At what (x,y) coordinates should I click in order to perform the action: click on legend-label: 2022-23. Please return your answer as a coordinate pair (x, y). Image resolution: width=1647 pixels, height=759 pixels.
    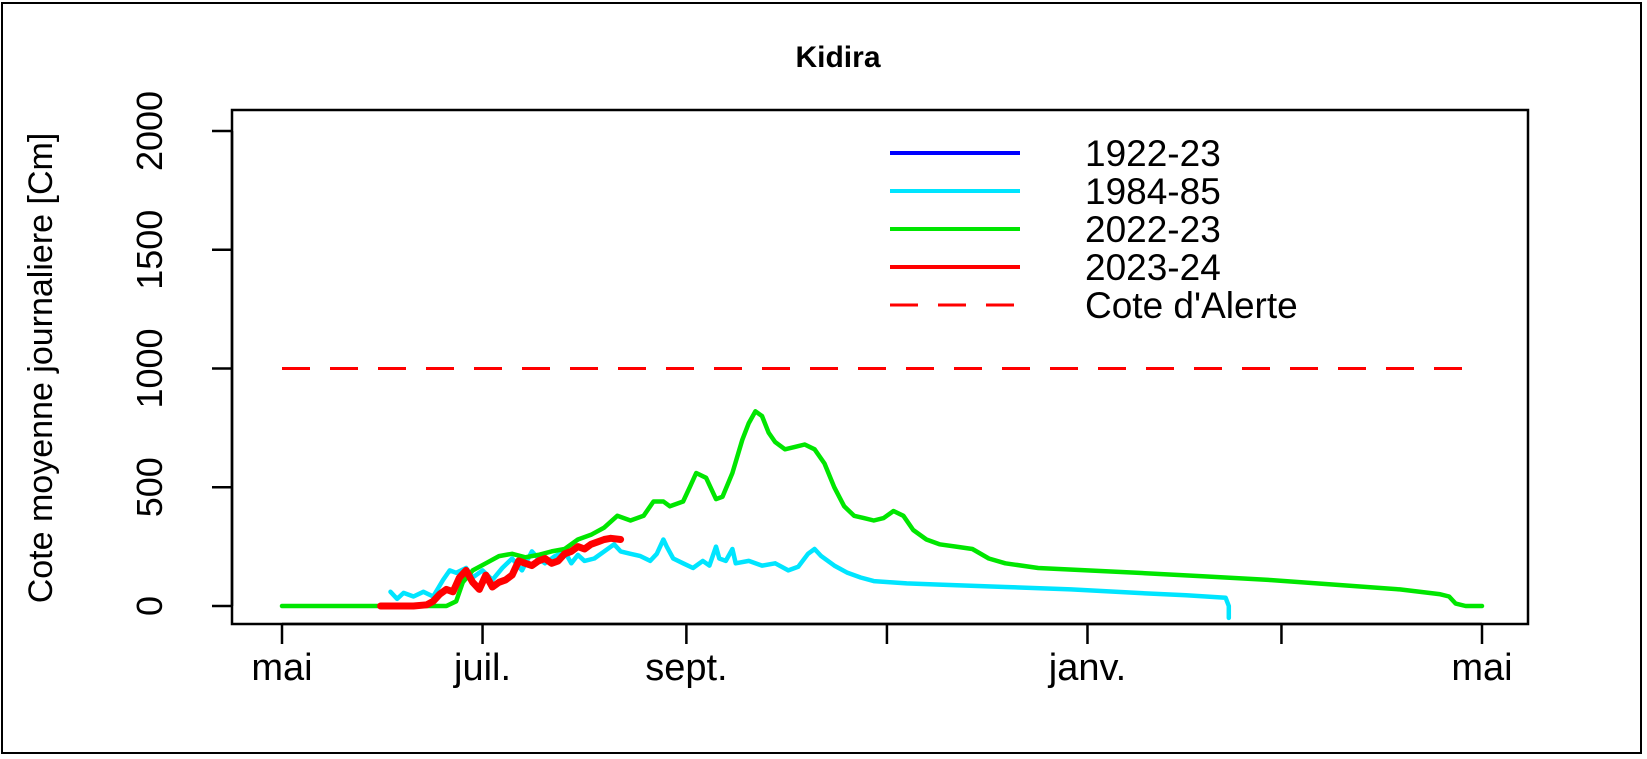
    Looking at the image, I should click on (1153, 229).